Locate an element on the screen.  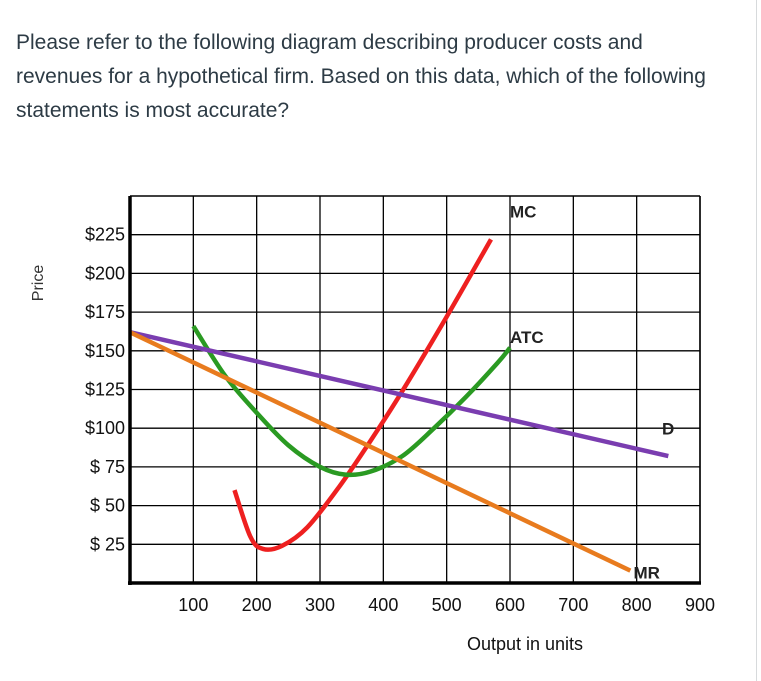
y-tick-label: $225 is located at coordinates (105, 235).